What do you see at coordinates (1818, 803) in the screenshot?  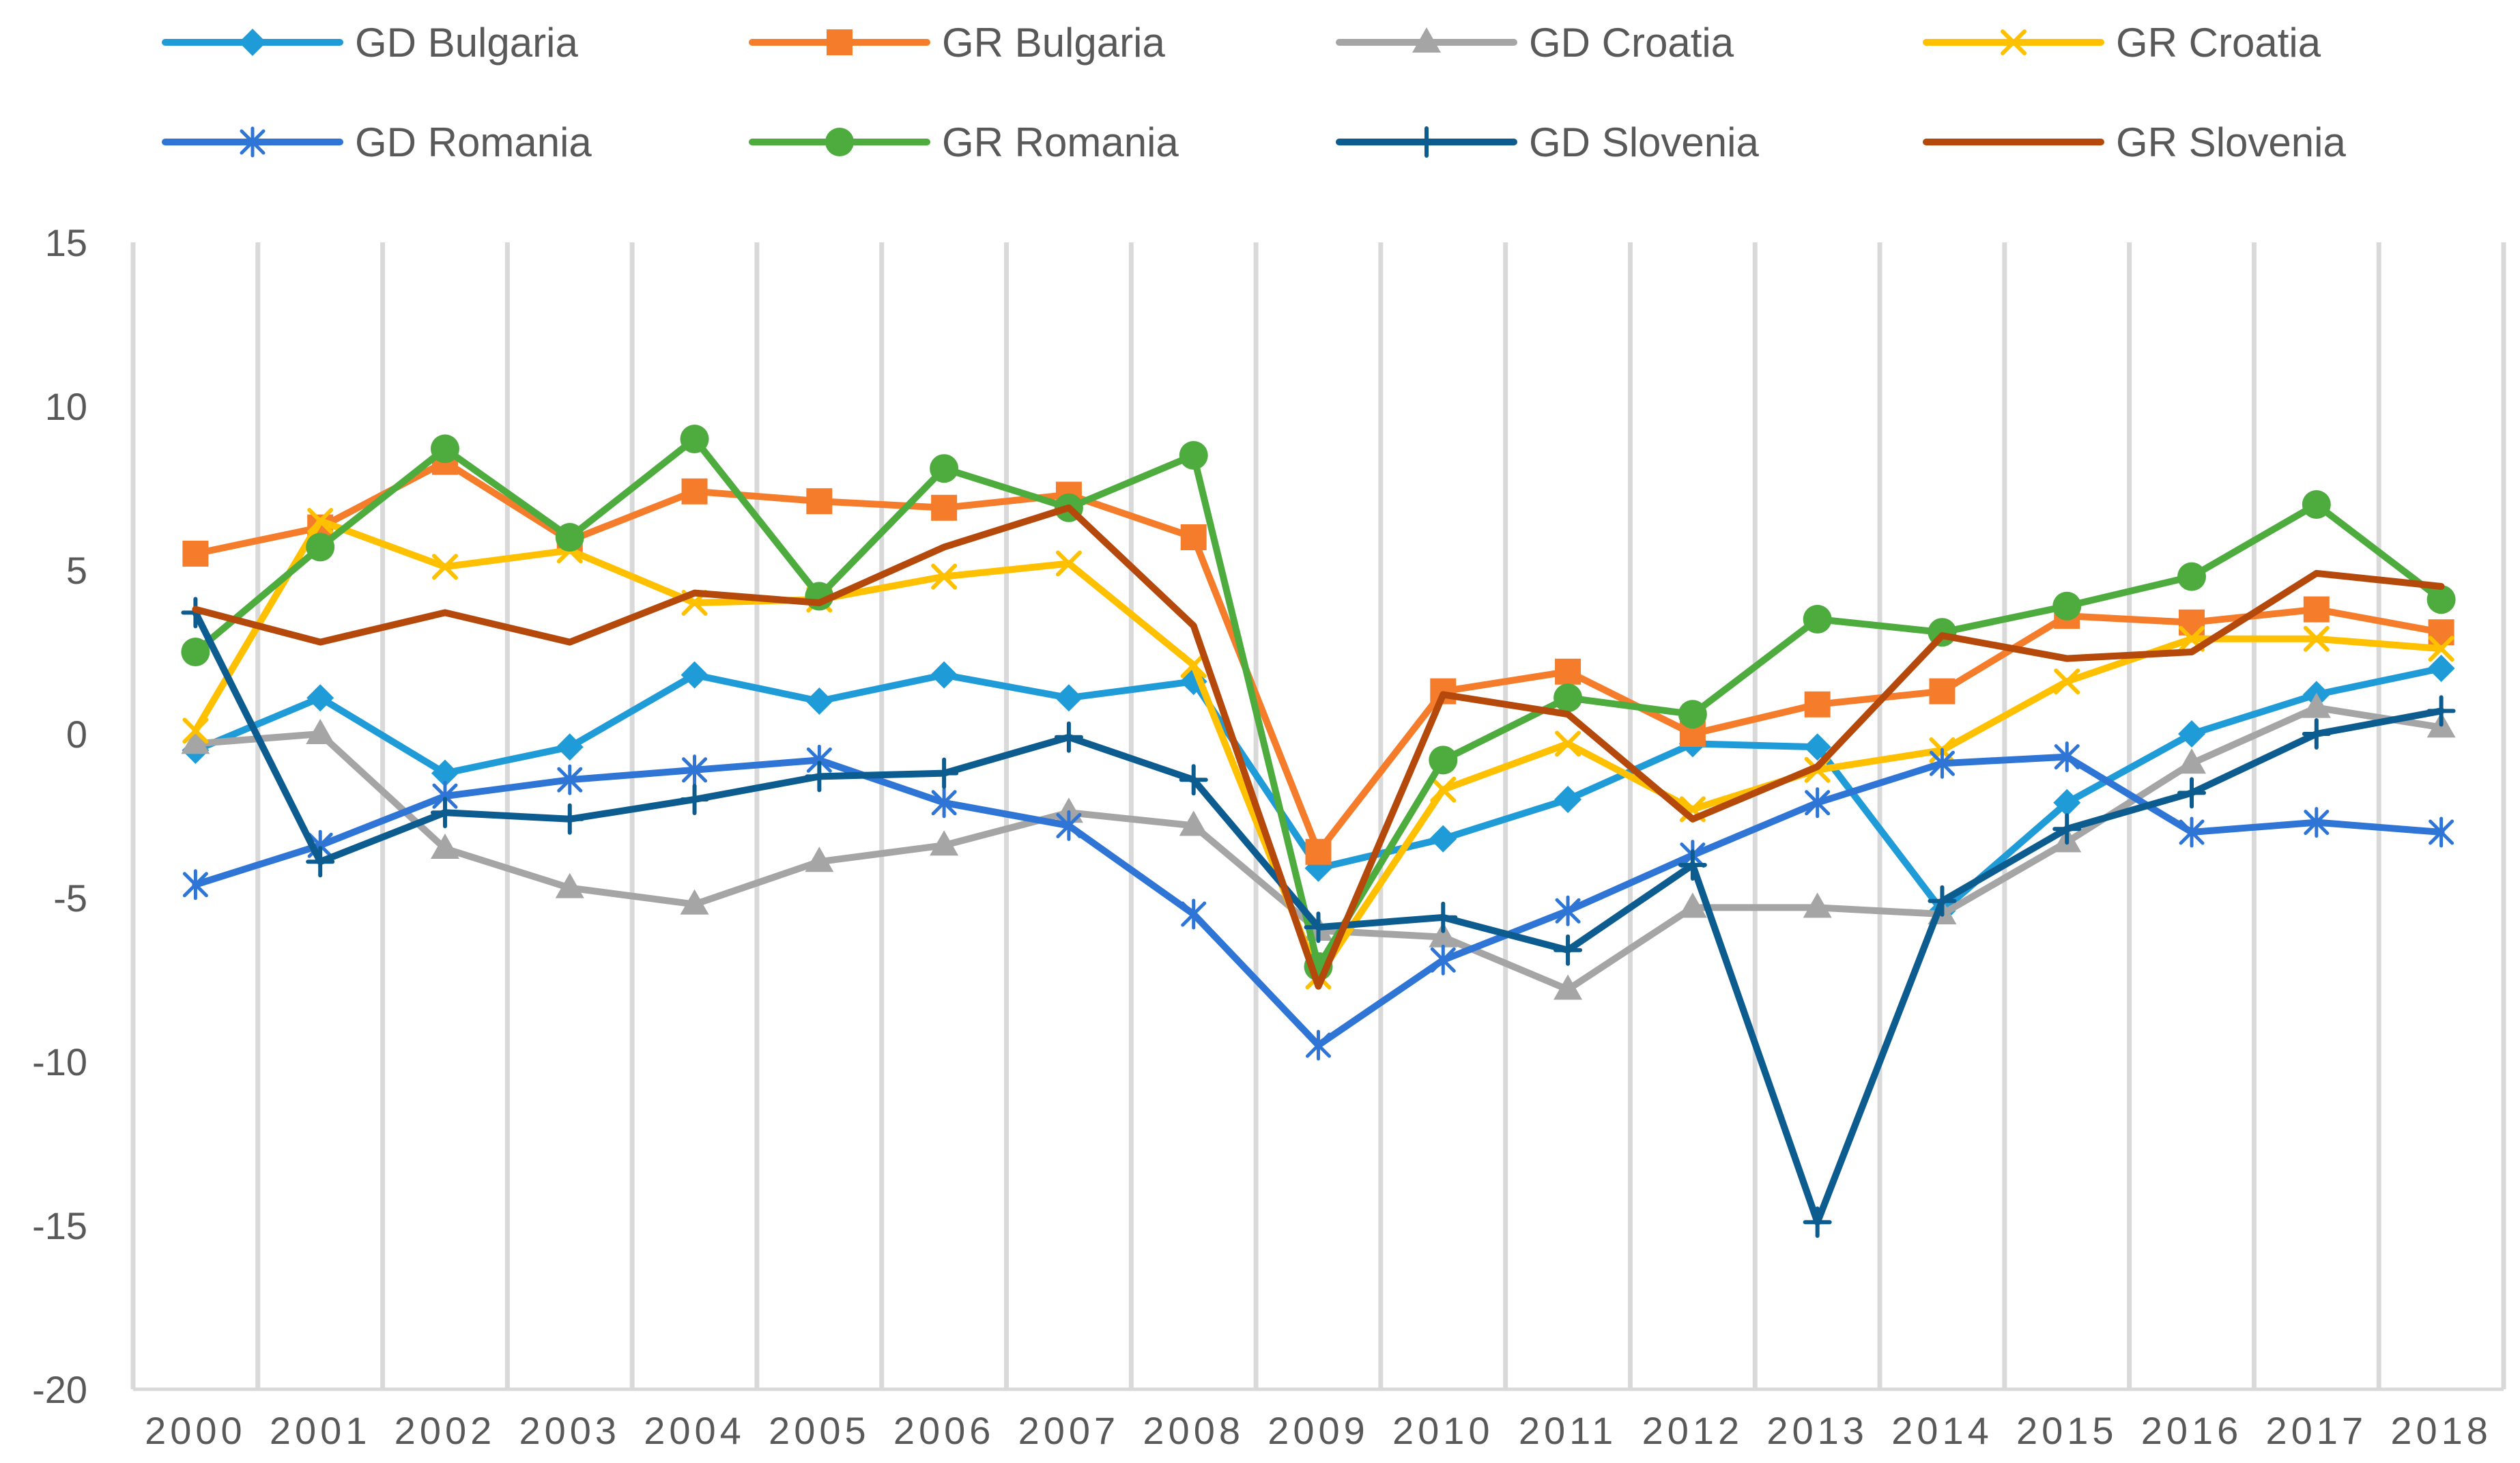 I see `data-point-gd-romania-2013` at bounding box center [1818, 803].